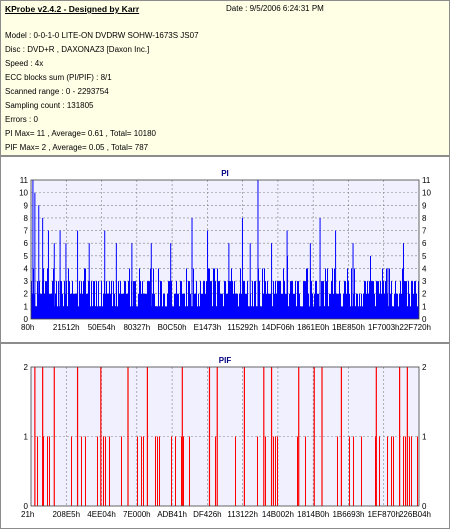 The height and width of the screenshot is (529, 450). I want to click on y-tick-label-right: 11, so click(426, 180).